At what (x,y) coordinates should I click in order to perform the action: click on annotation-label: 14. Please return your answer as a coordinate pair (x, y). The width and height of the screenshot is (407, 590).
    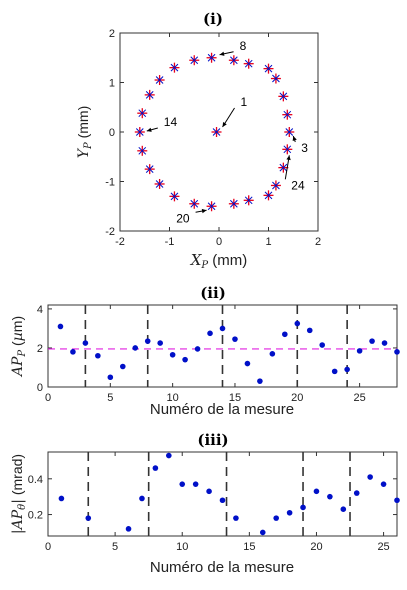
    Looking at the image, I should click on (171, 122).